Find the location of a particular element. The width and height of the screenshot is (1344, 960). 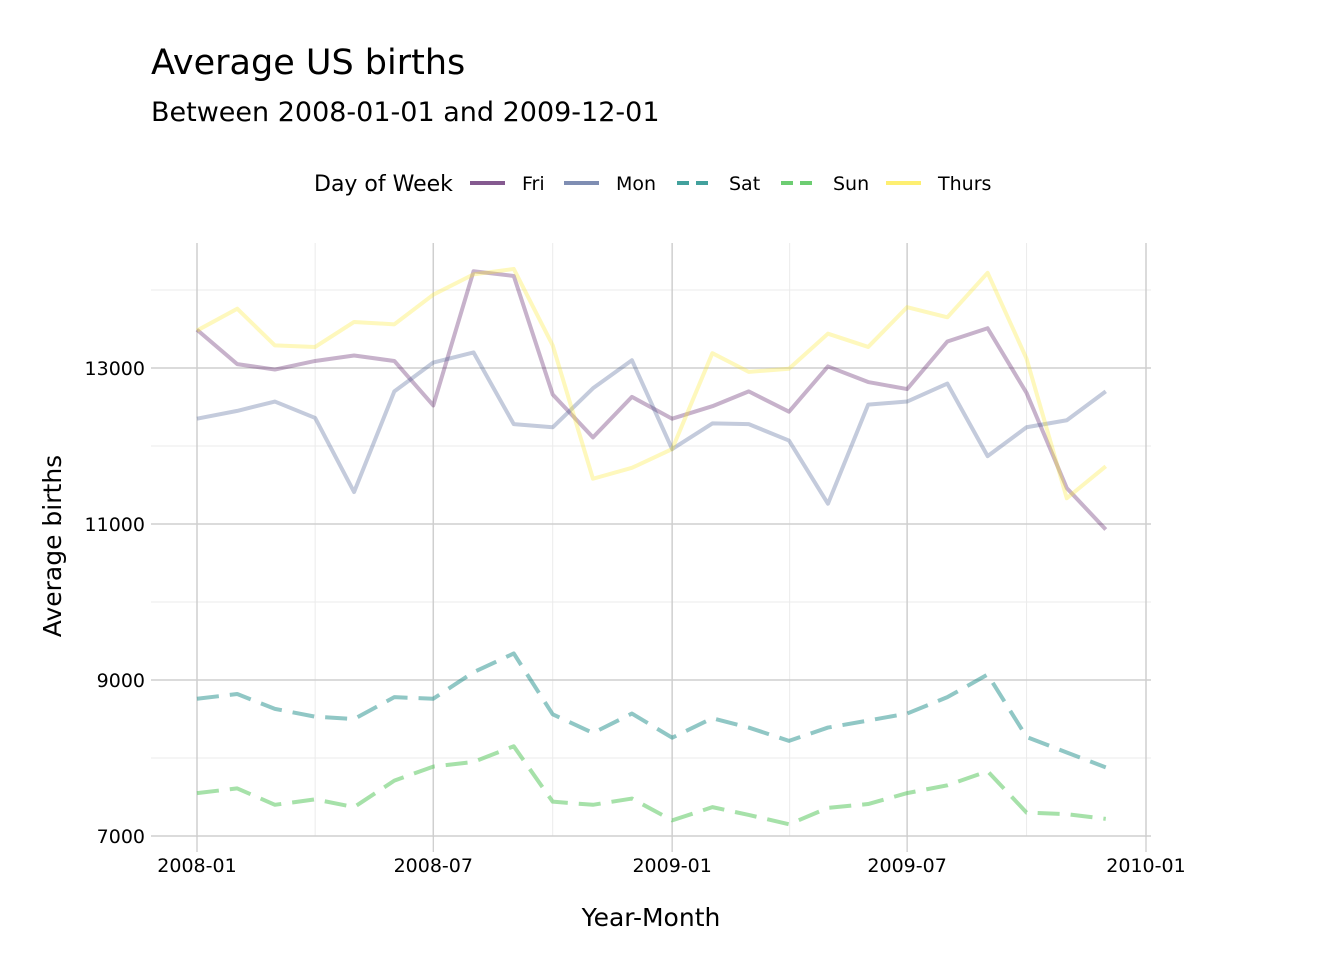

x-tick-label: 2010-01 is located at coordinates (1145, 866).